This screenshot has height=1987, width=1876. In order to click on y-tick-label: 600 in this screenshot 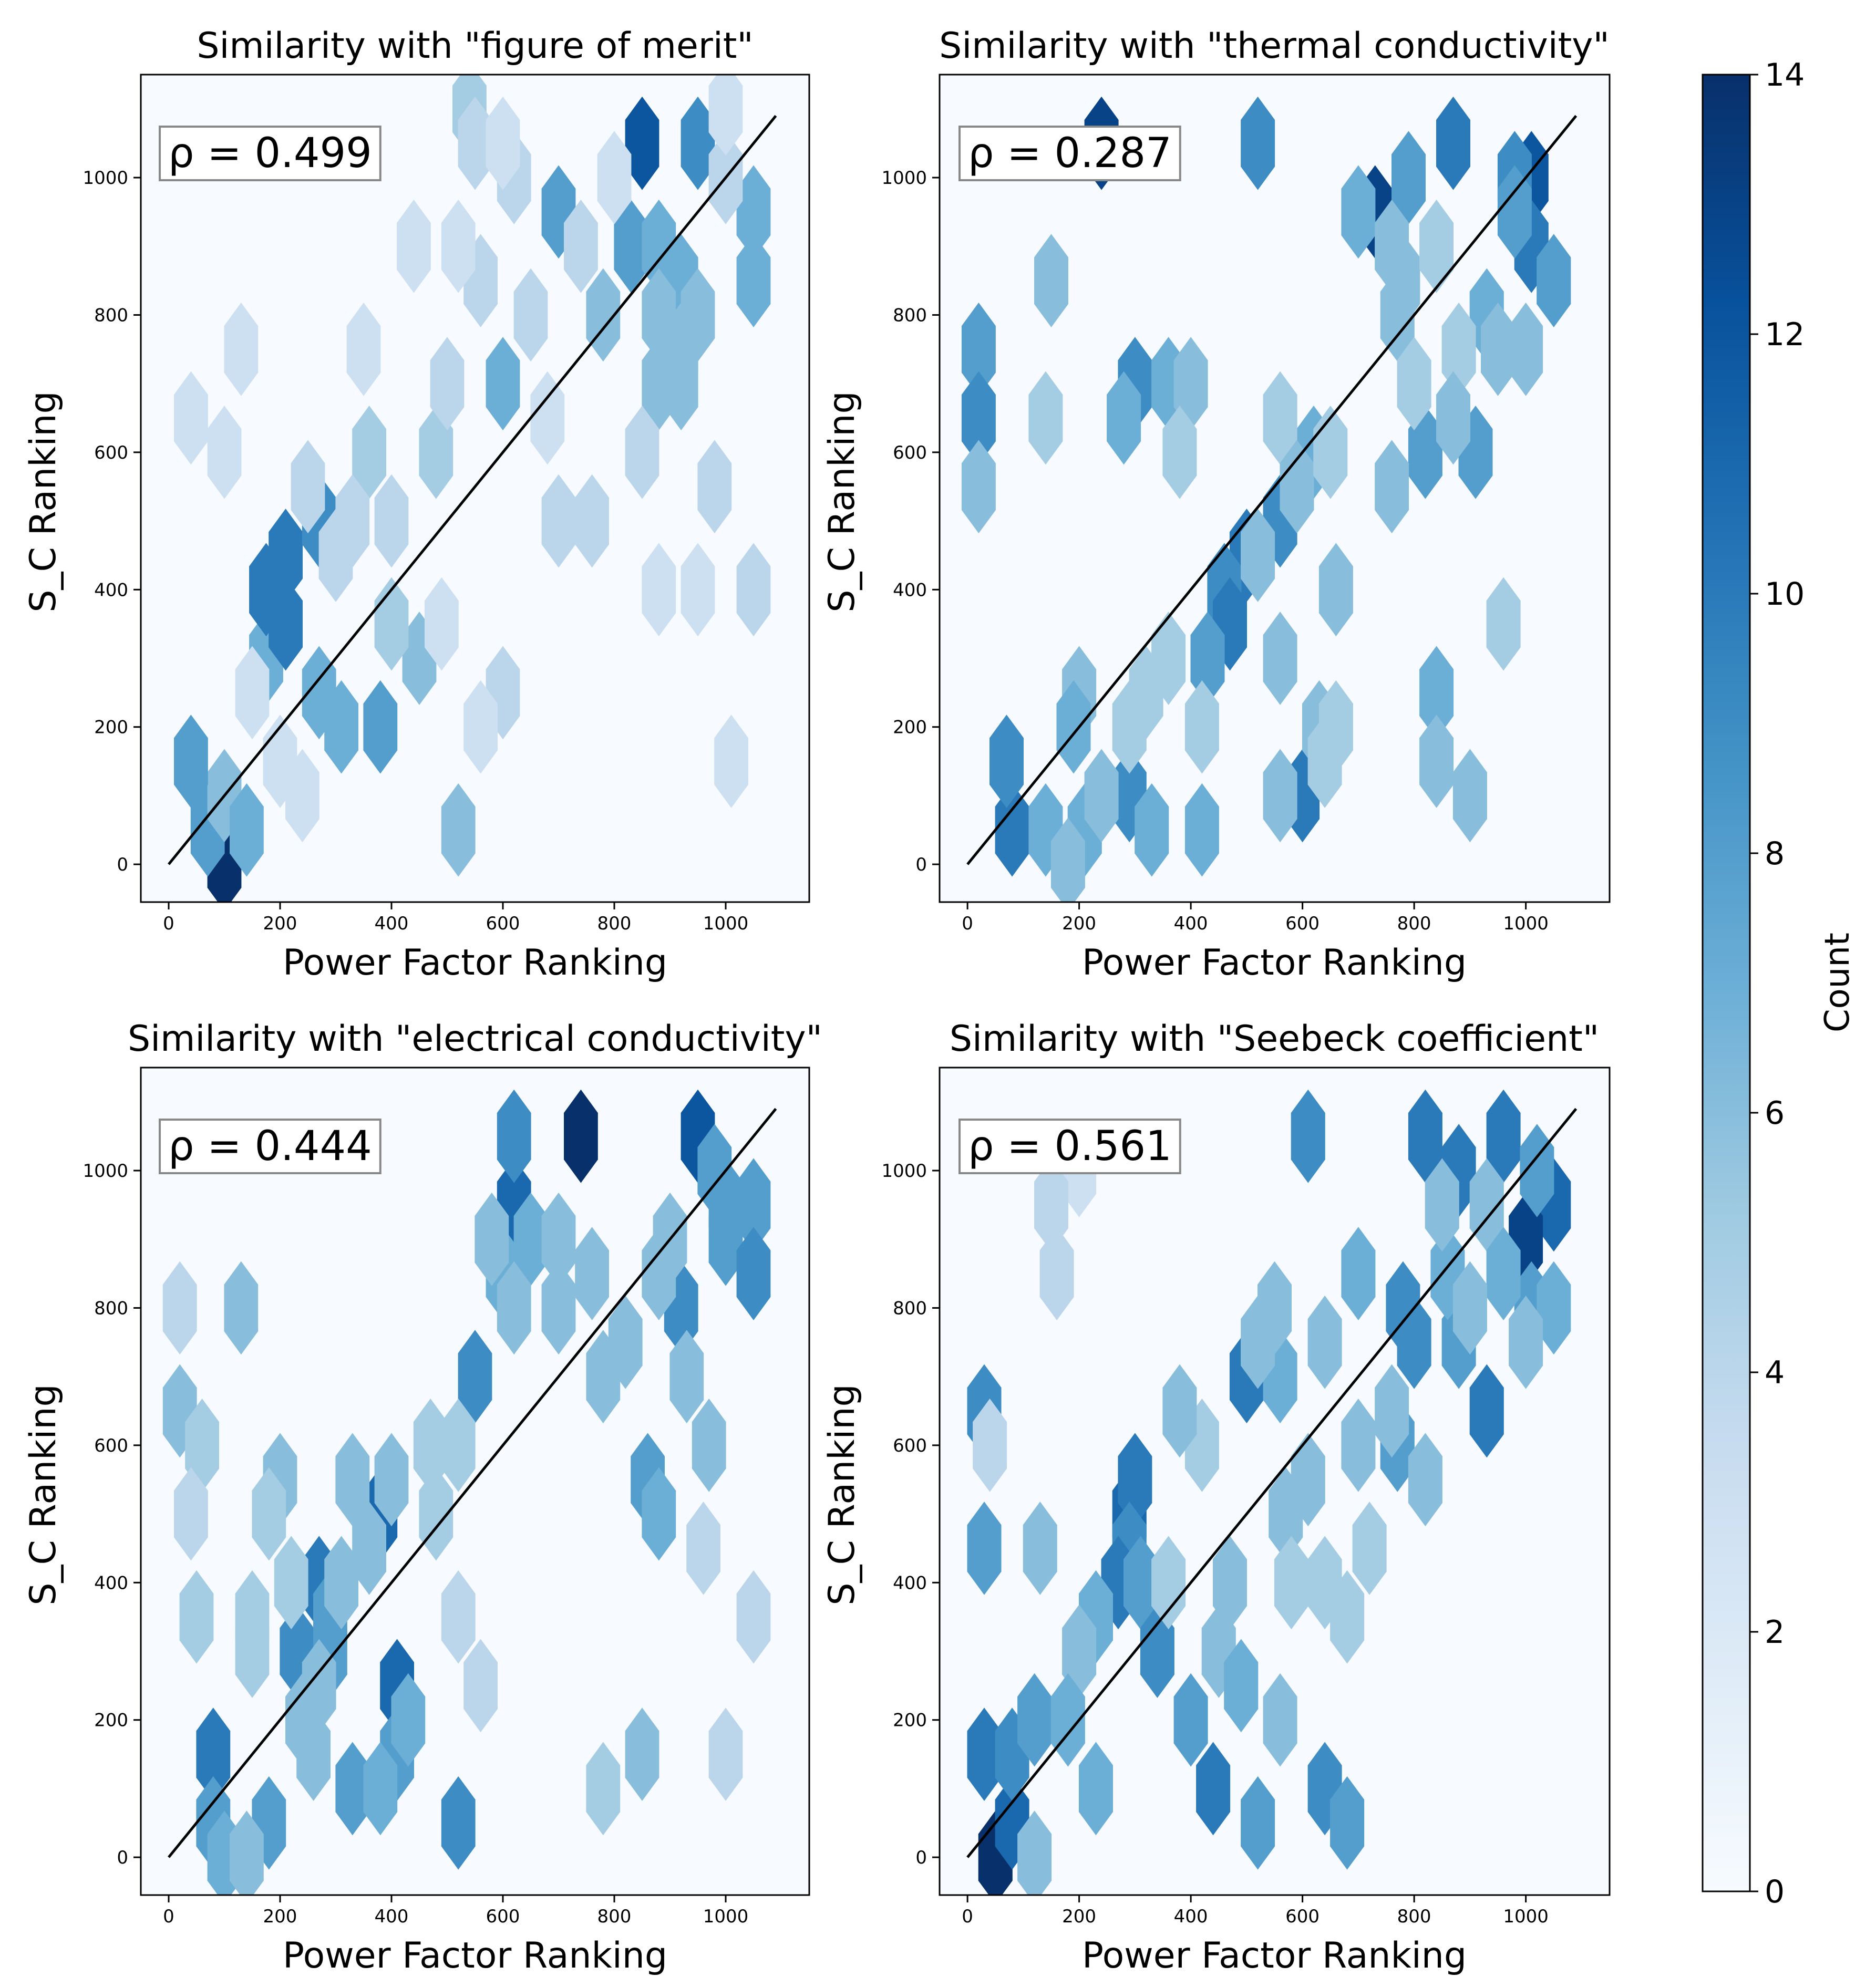, I will do `click(111, 453)`.